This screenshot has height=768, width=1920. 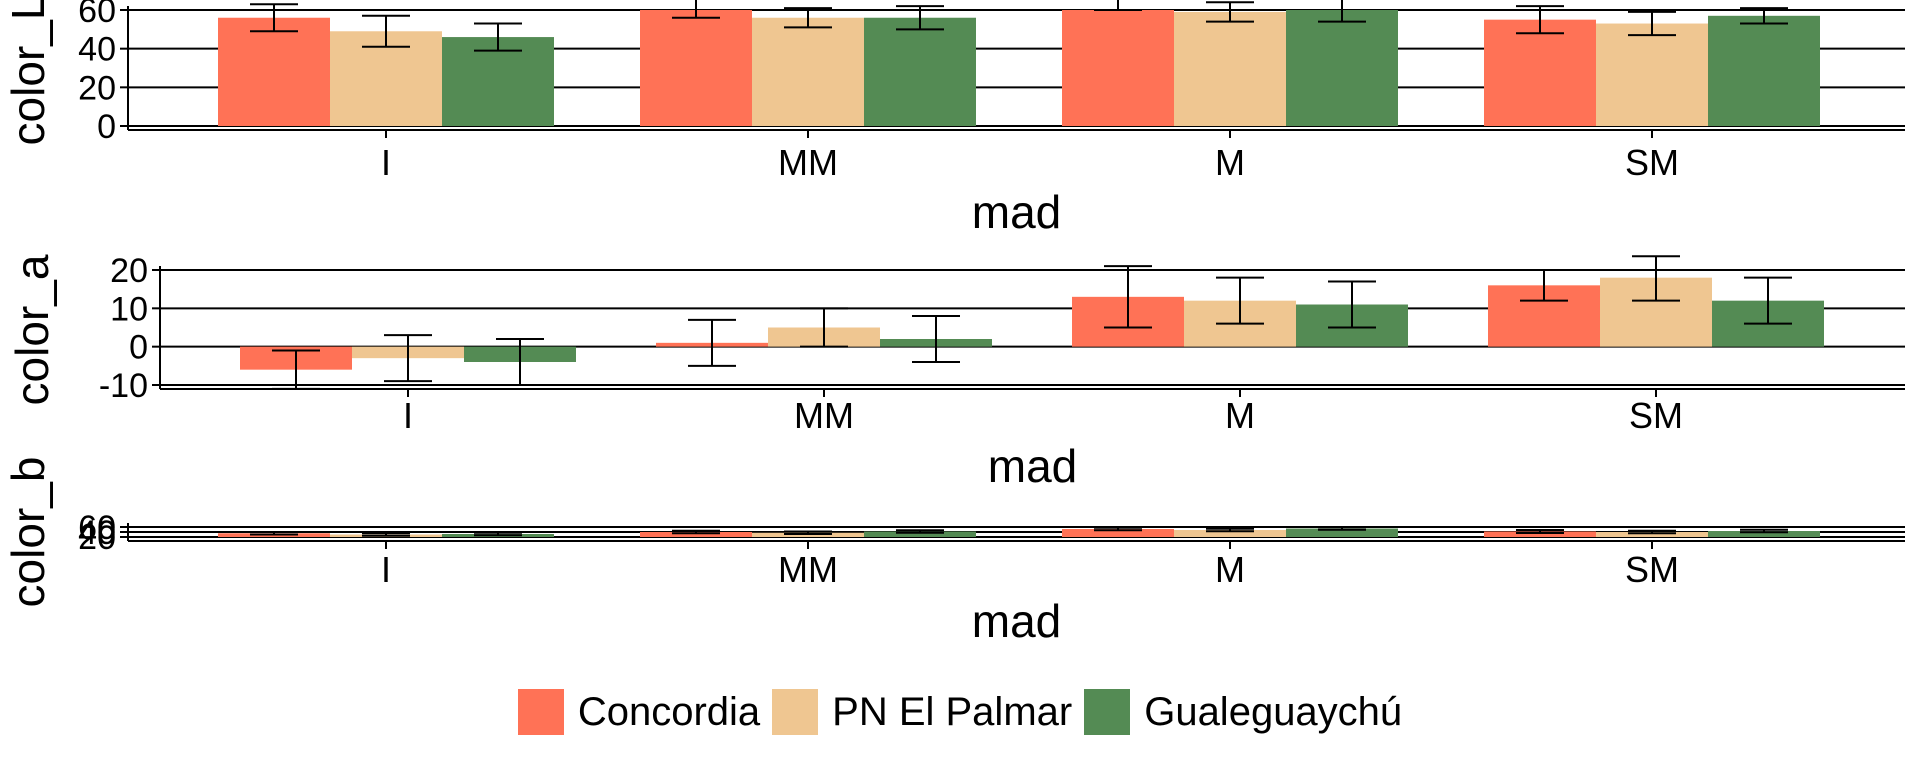 What do you see at coordinates (540, 712) in the screenshot?
I see `legend-key-concordia` at bounding box center [540, 712].